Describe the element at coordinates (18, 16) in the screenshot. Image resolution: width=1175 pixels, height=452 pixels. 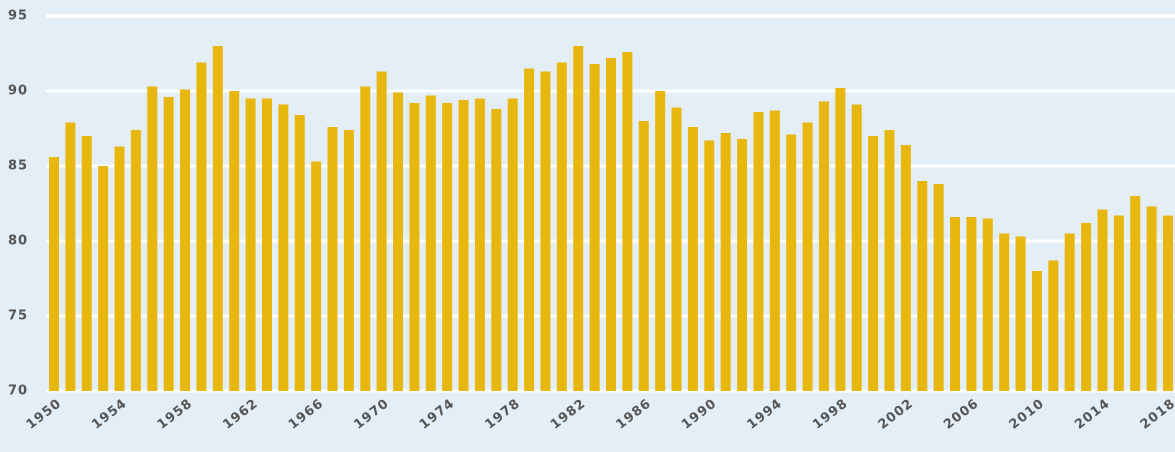
I see `y-tick-label: 95` at that location.